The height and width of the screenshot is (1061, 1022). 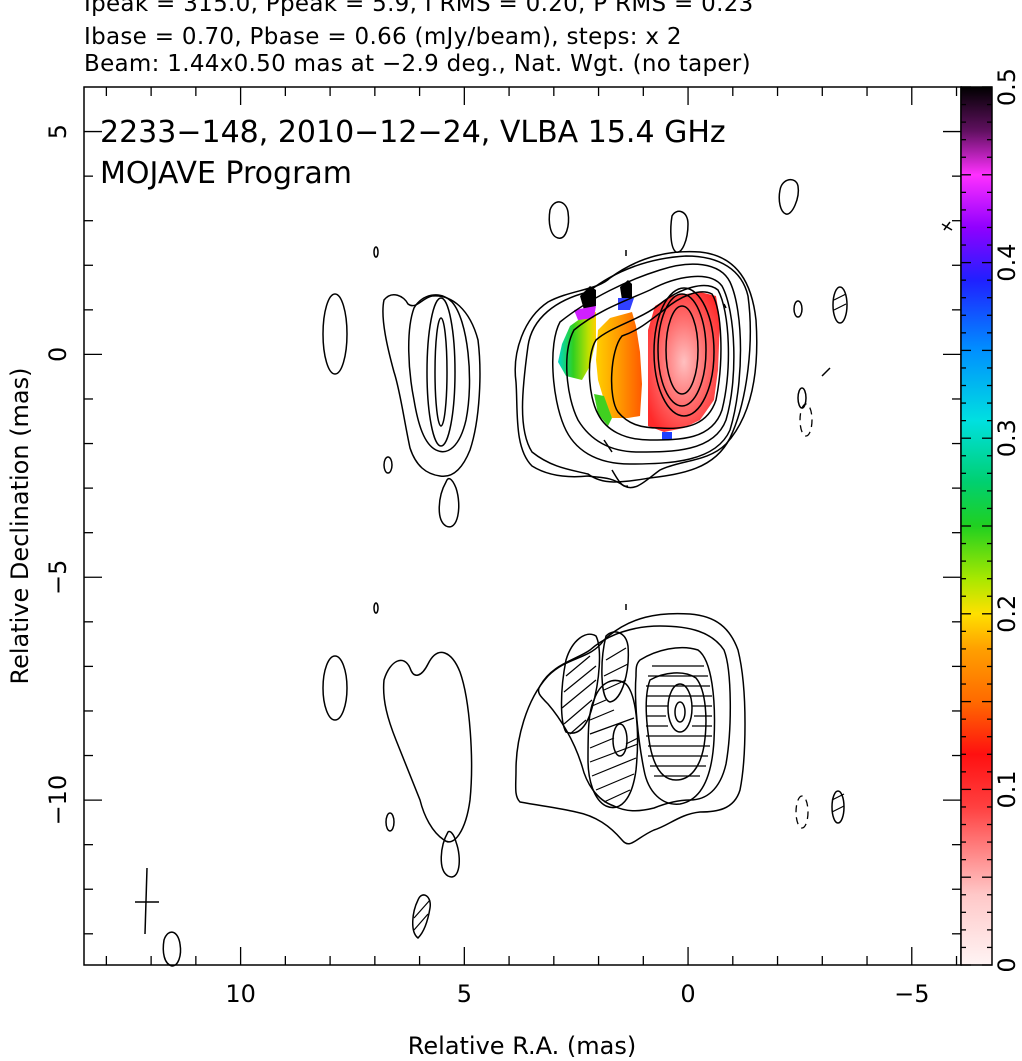 What do you see at coordinates (20, 525) in the screenshot?
I see `y-axis-label: Relative Declination (mas)` at bounding box center [20, 525].